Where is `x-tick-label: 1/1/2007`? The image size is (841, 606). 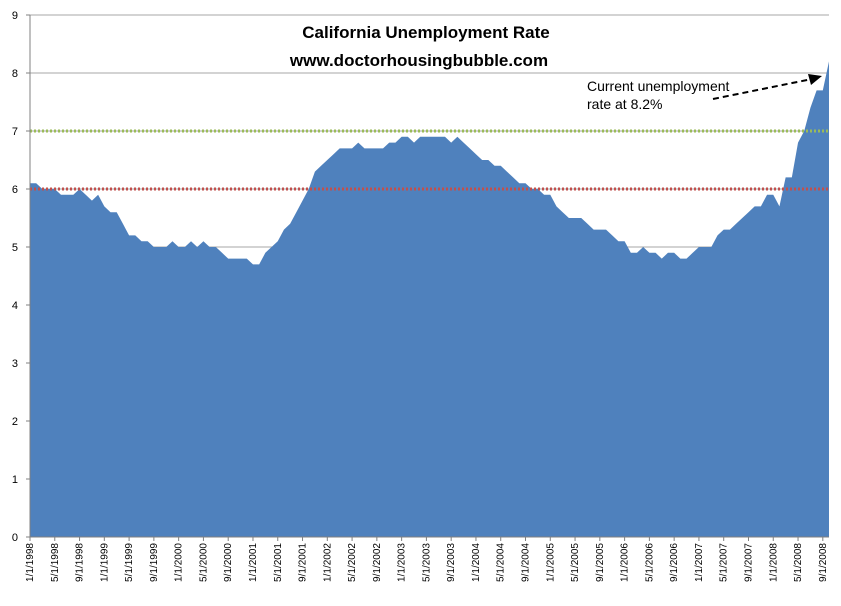 x-tick-label: 1/1/2007 is located at coordinates (699, 562).